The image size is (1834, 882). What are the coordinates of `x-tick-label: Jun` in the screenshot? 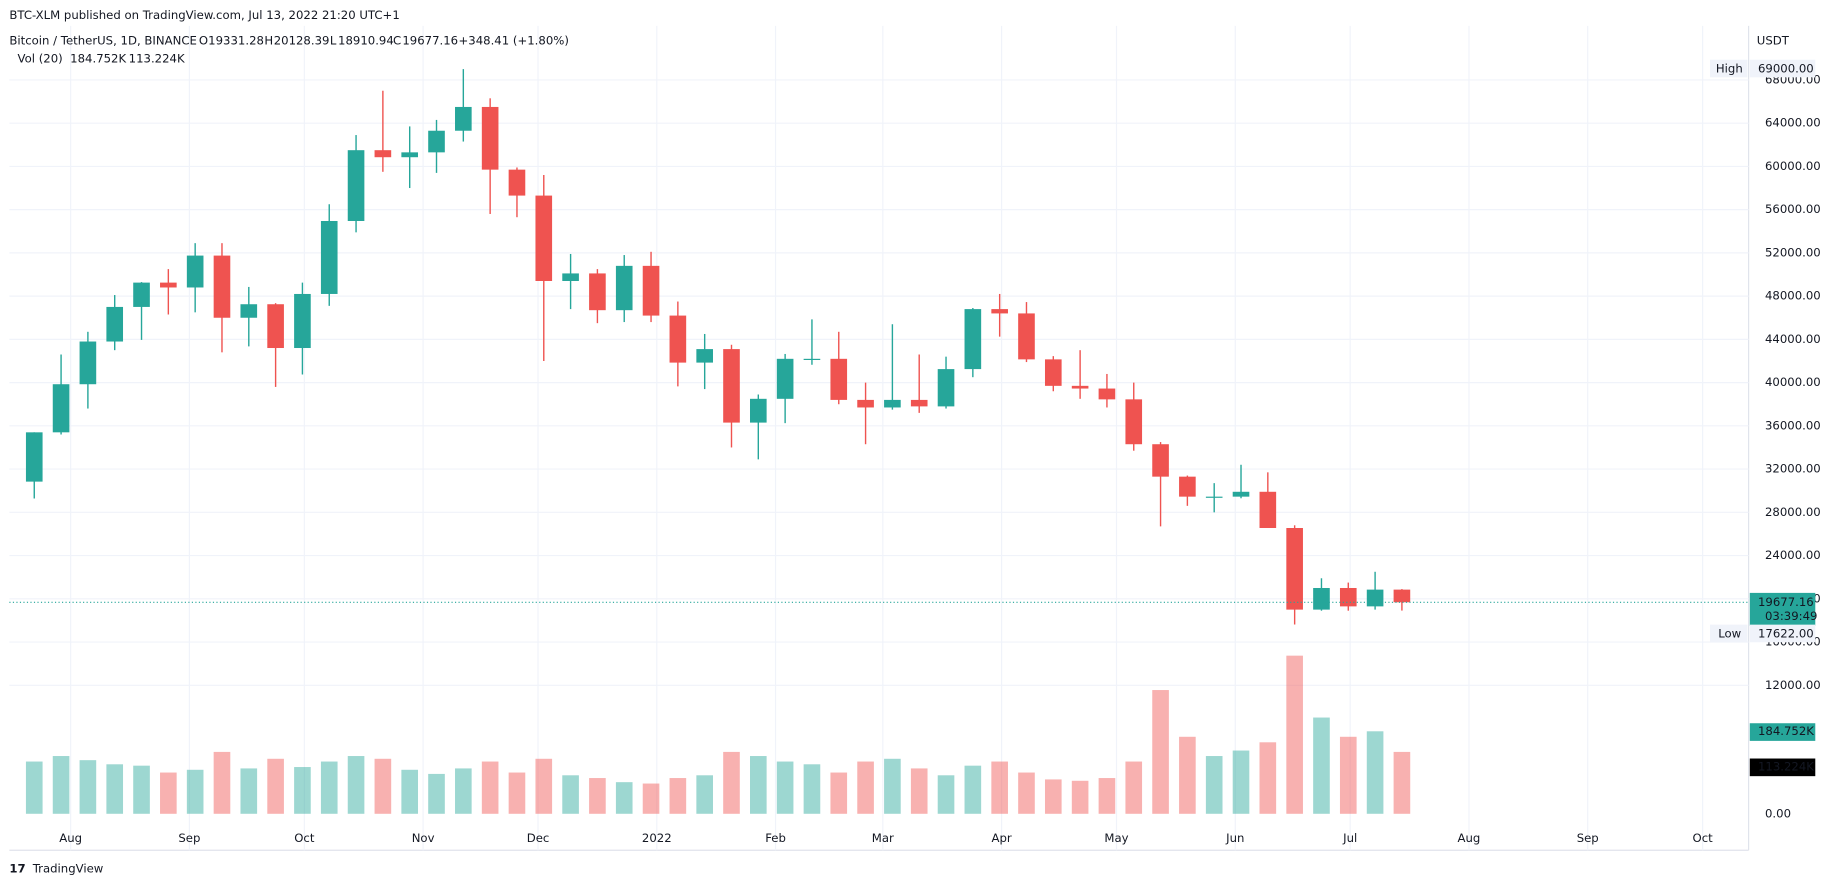 It's located at (1234, 838).